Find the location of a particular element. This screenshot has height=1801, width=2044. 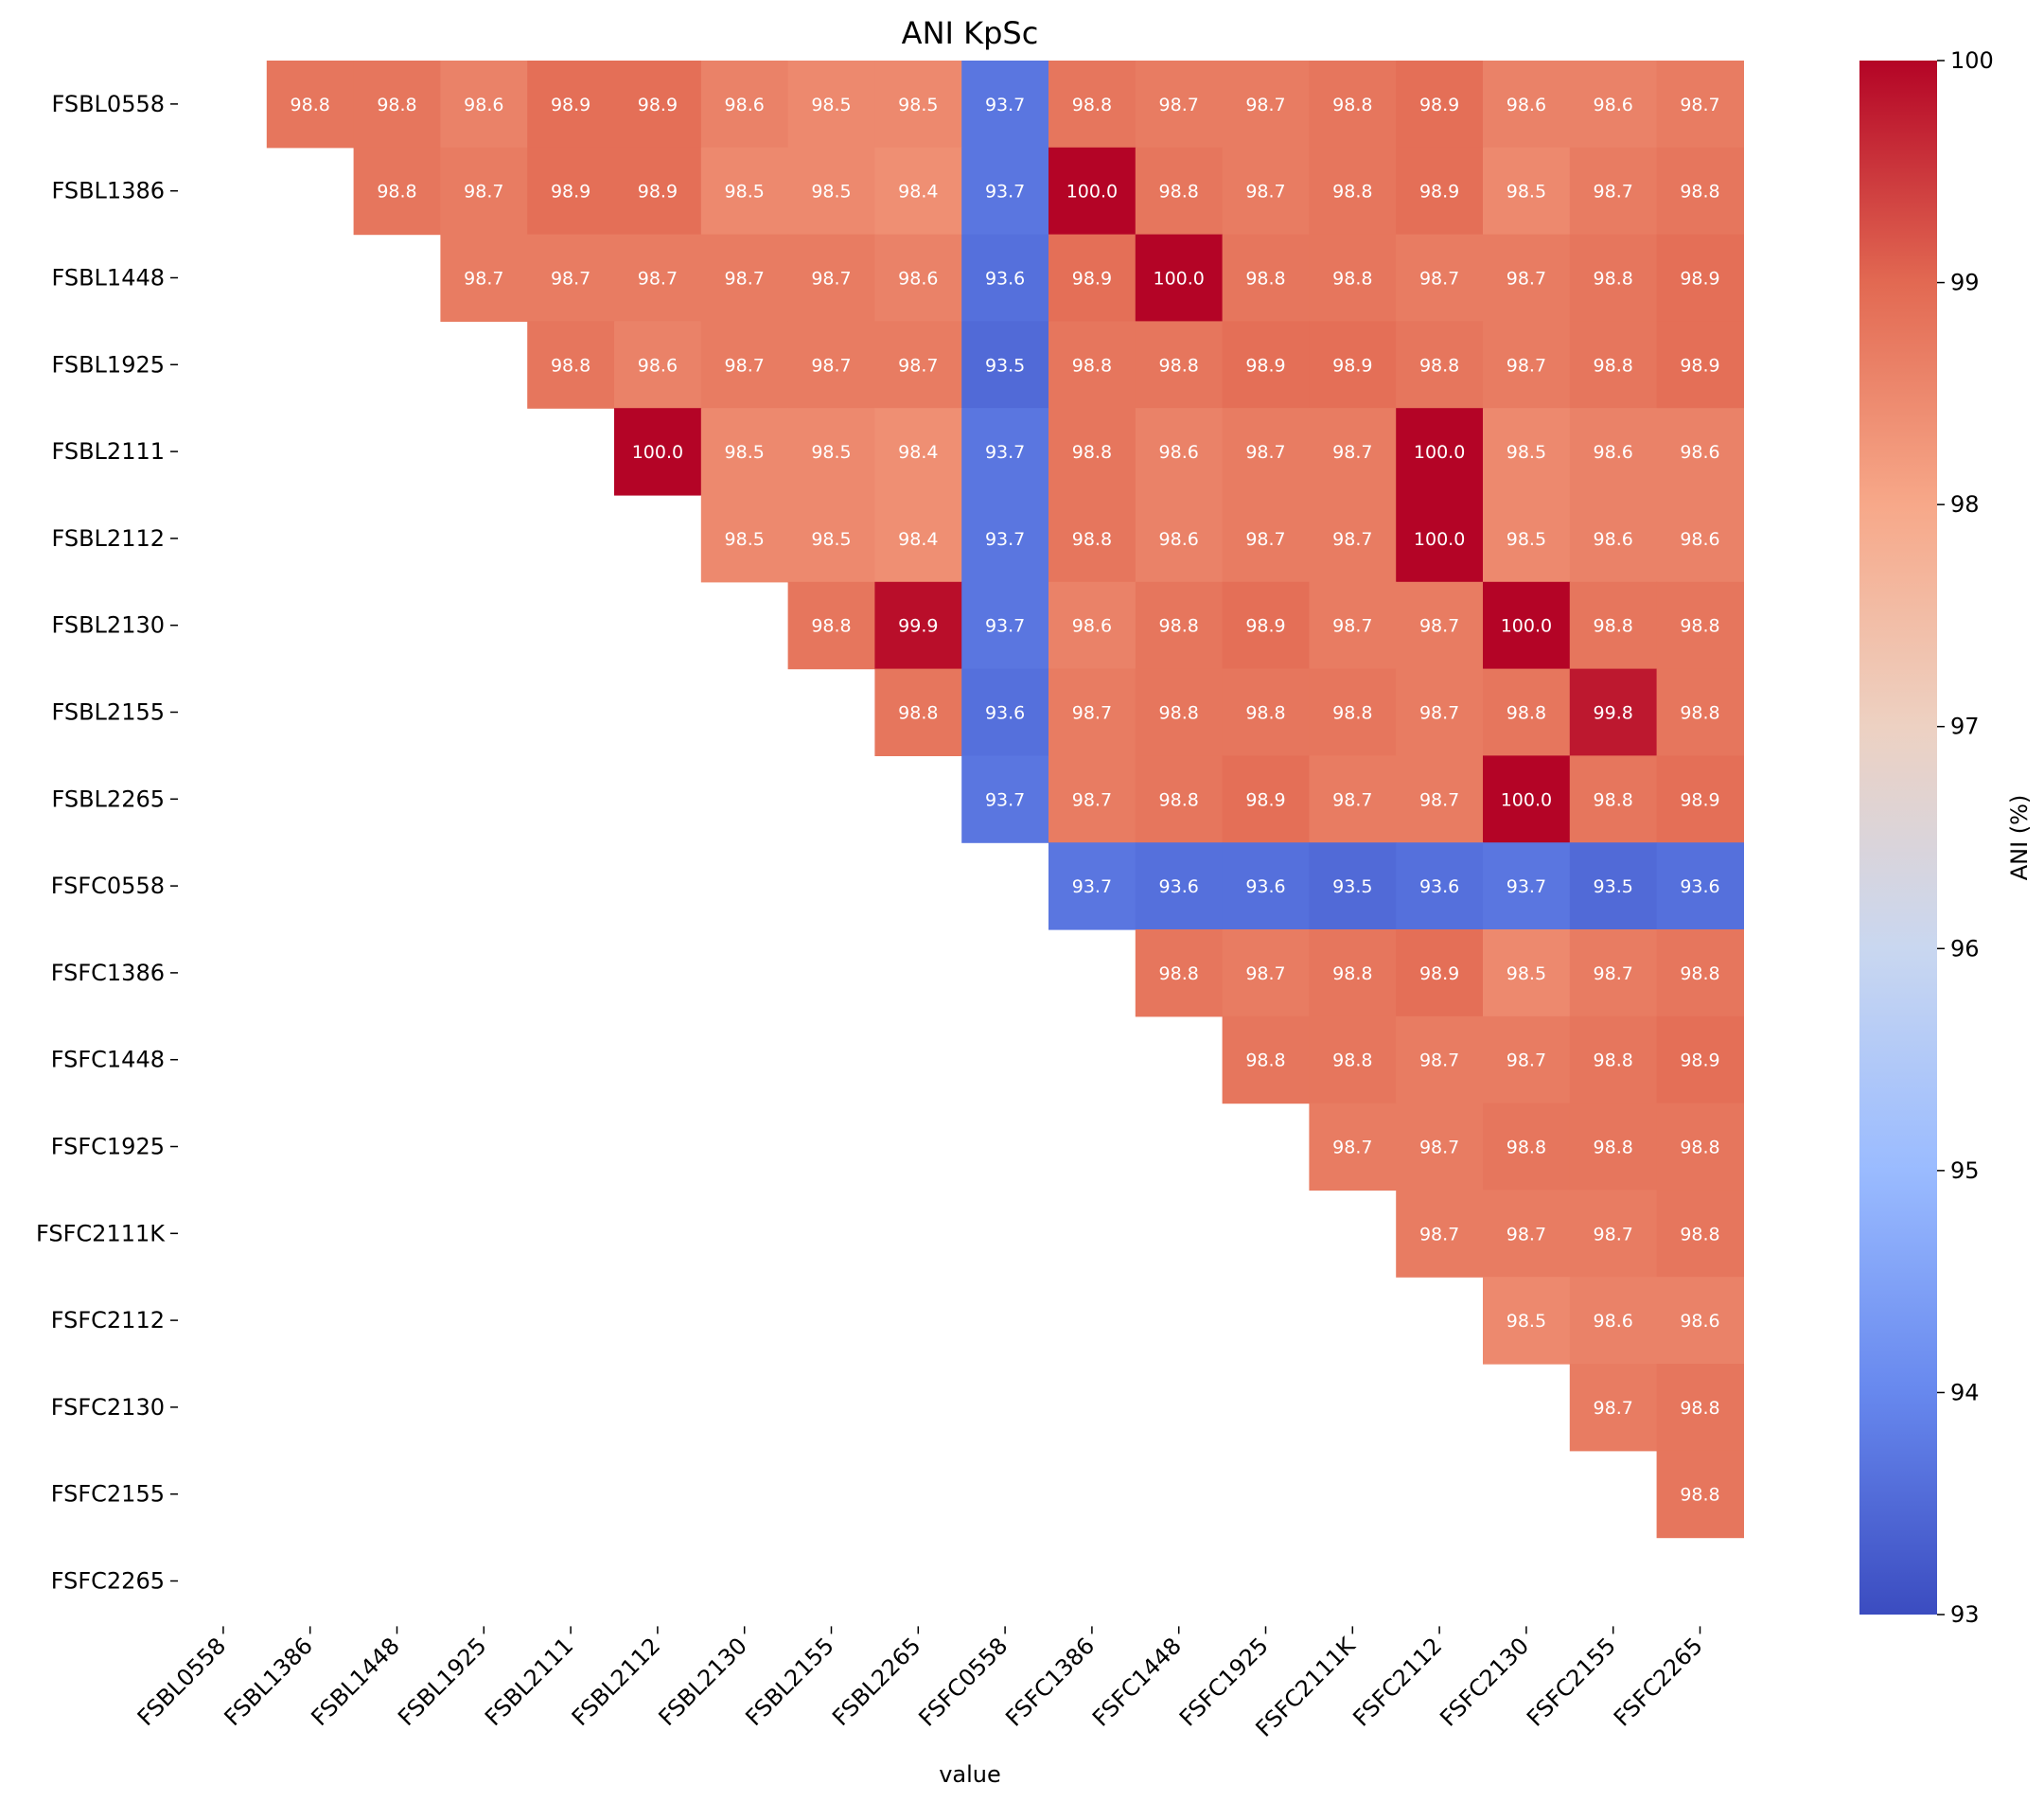

x-tick-label: FSBL0558 is located at coordinates (181, 1682).